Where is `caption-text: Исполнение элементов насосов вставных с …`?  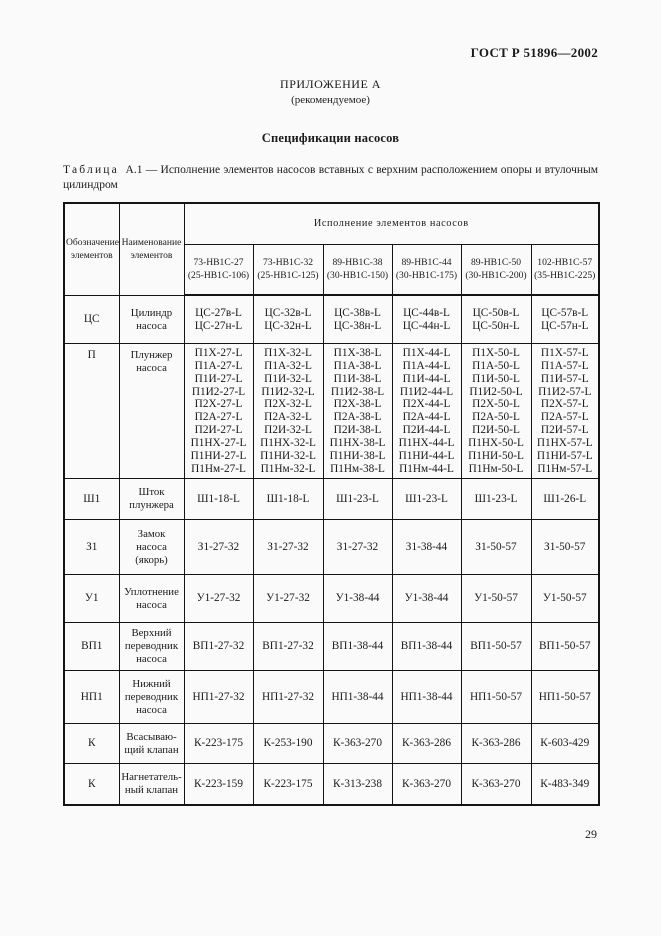 caption-text: Исполнение элементов насосов вставных с … is located at coordinates (331, 178).